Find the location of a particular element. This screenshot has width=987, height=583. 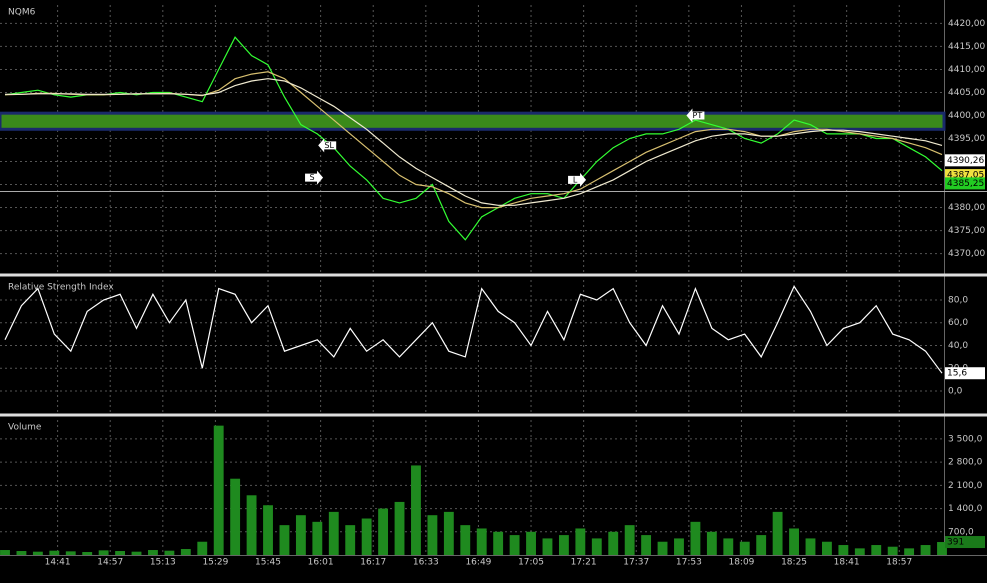

y-tick-label: 1 400,0 is located at coordinates (965, 509).